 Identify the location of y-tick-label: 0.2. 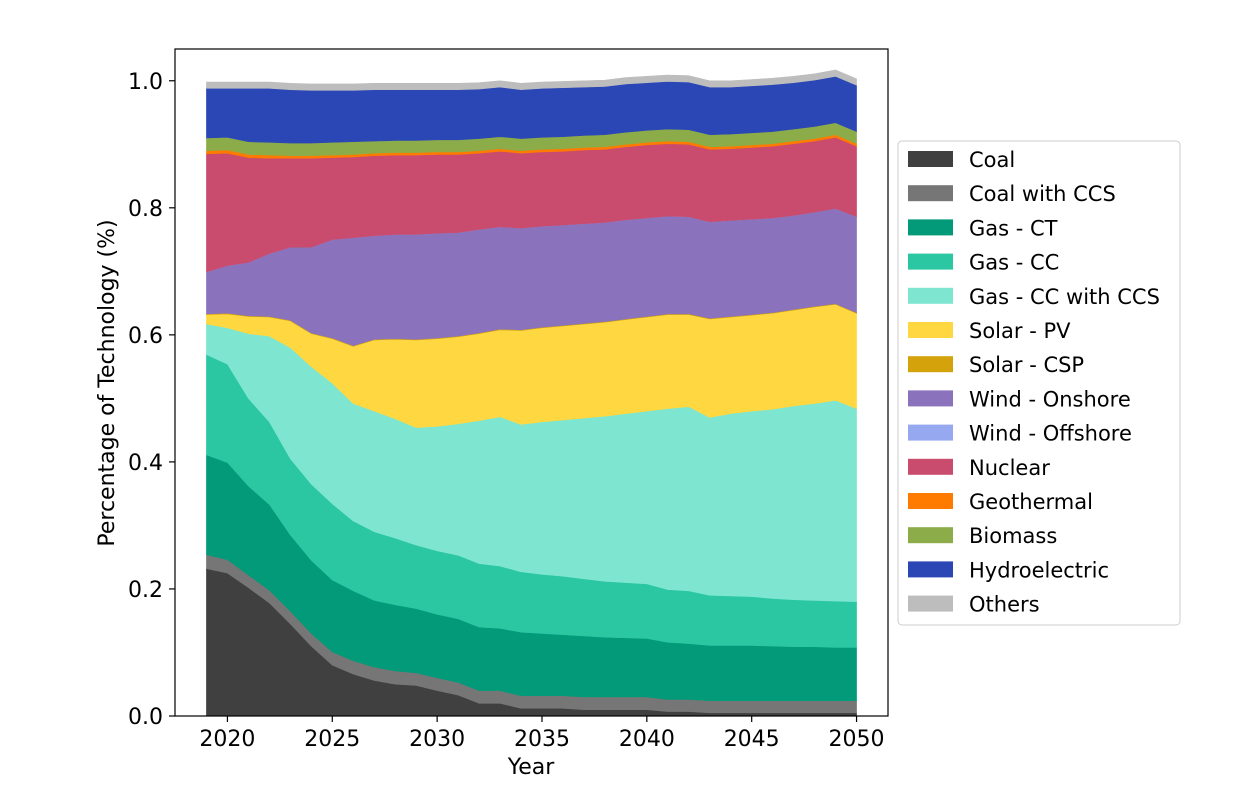
(145, 590).